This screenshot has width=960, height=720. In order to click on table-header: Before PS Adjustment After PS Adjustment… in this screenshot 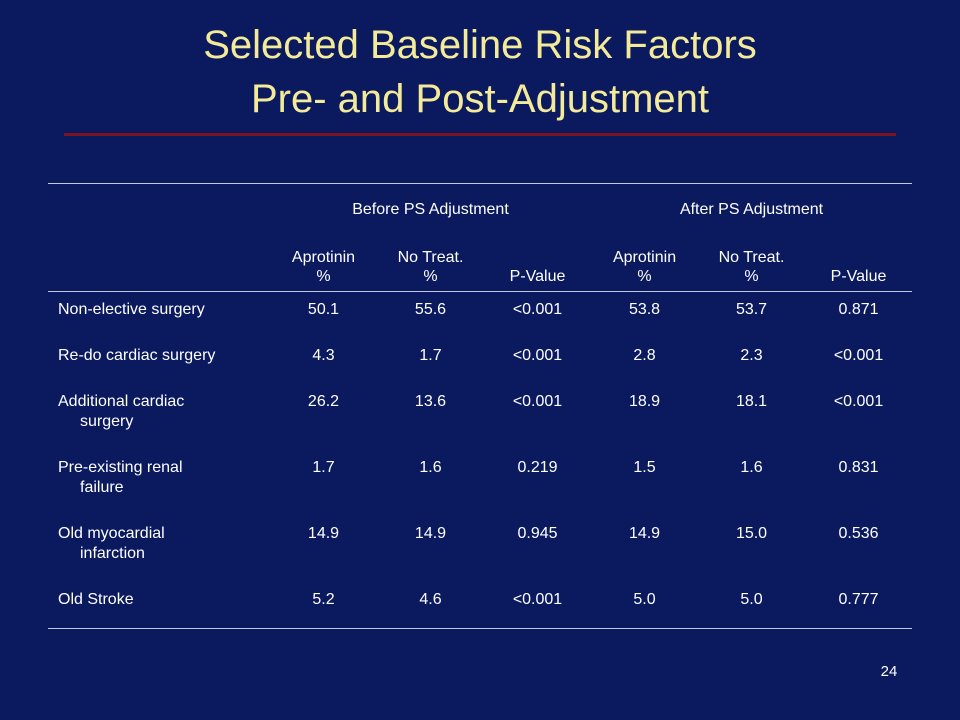, I will do `click(480, 237)`.